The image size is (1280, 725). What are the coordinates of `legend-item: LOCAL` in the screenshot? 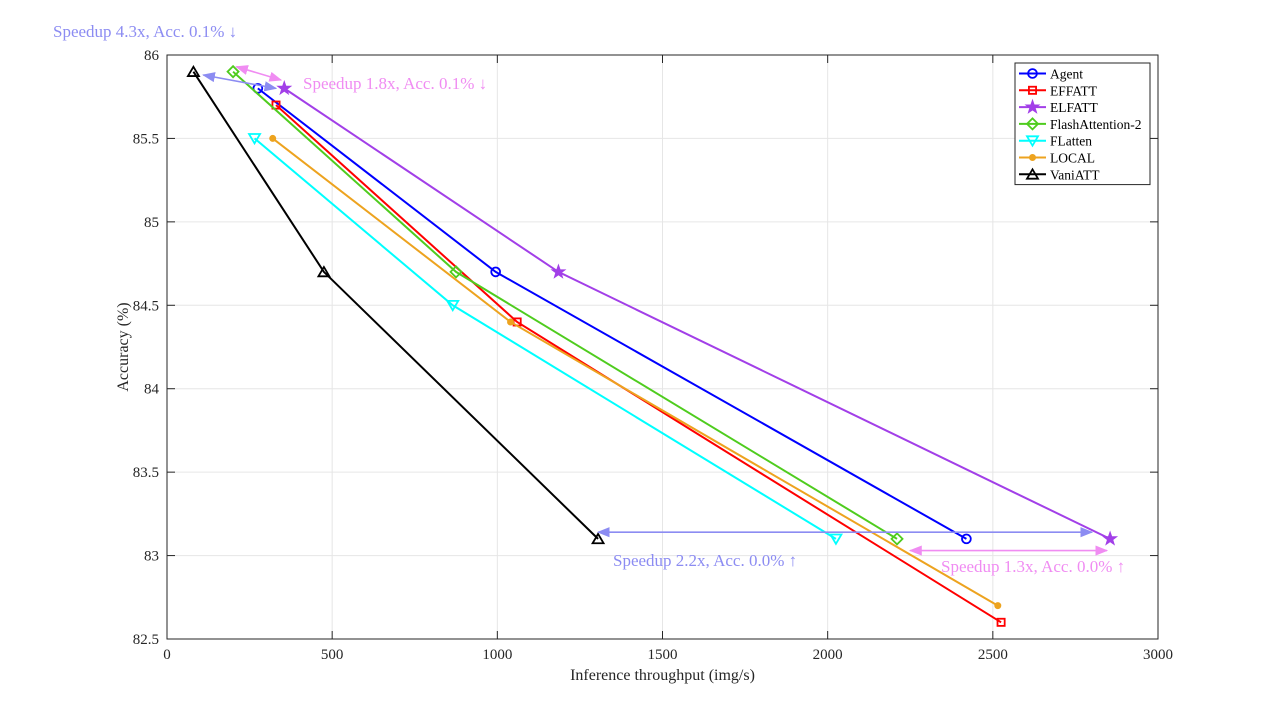 It's located at (1057, 158).